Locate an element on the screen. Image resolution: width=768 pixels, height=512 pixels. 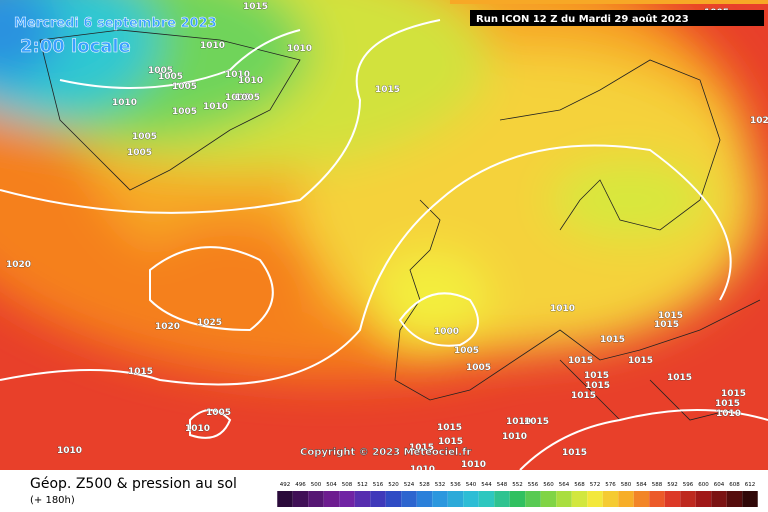
legend-tick-label: 492 is located at coordinates (285, 485).